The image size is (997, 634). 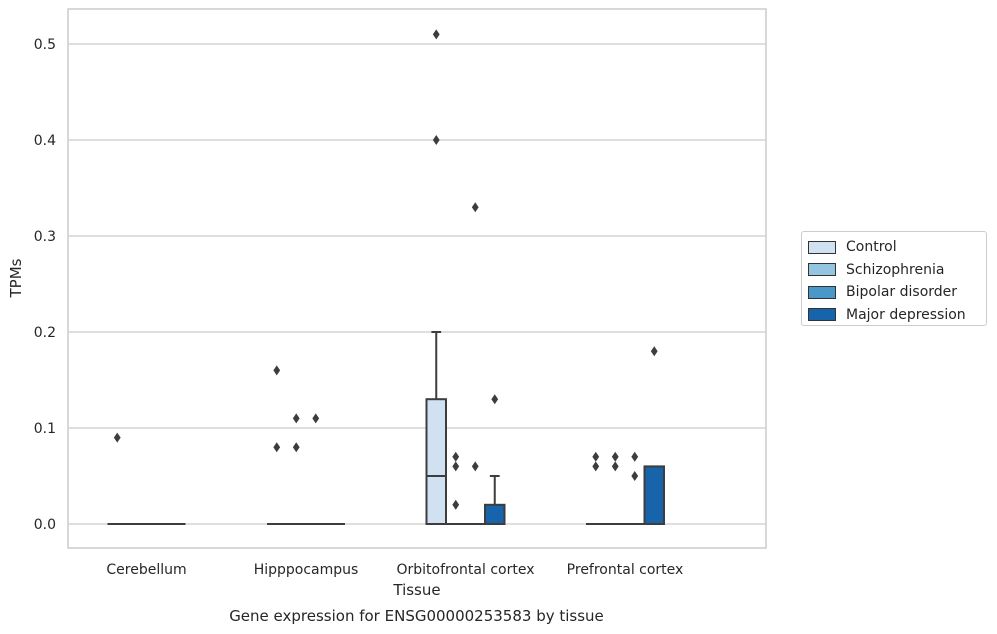 I want to click on legend-item: Schizophrenia, so click(x=894, y=270).